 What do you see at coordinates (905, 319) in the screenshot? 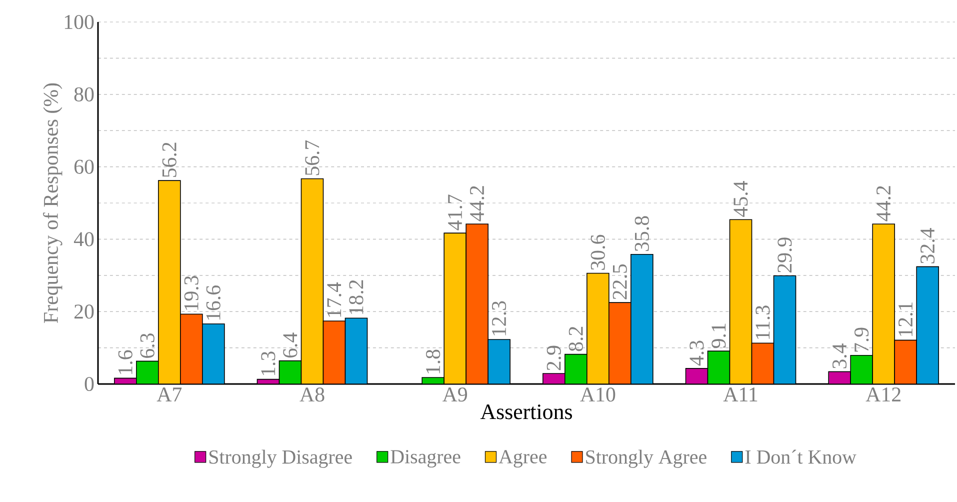
I see `data-label: 12.1` at bounding box center [905, 319].